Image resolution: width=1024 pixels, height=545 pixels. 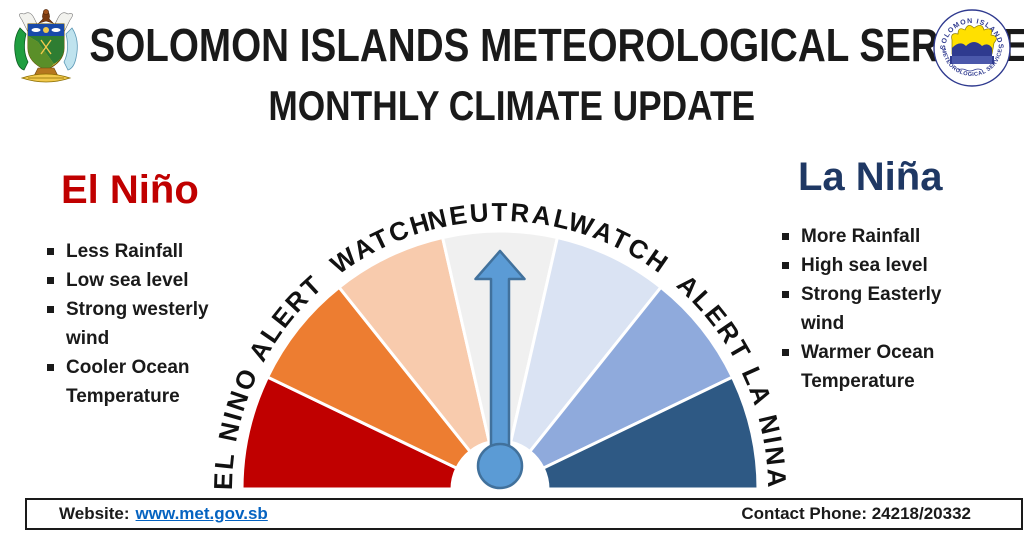 What do you see at coordinates (892, 236) in the screenshot?
I see `list-item: More Rainfall` at bounding box center [892, 236].